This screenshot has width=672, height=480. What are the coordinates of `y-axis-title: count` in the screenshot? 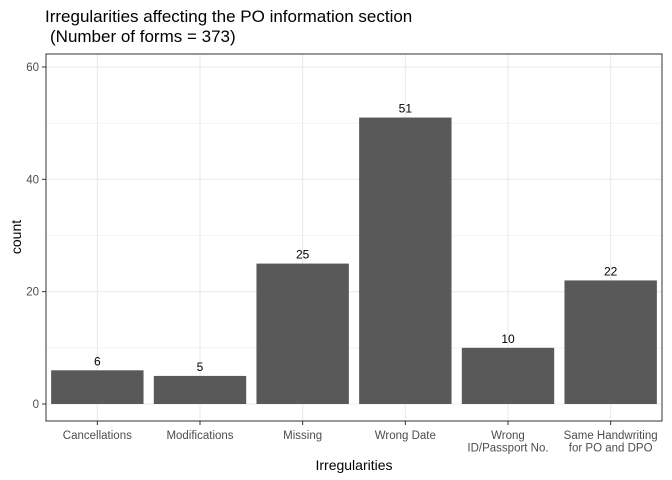 It's located at (16, 237).